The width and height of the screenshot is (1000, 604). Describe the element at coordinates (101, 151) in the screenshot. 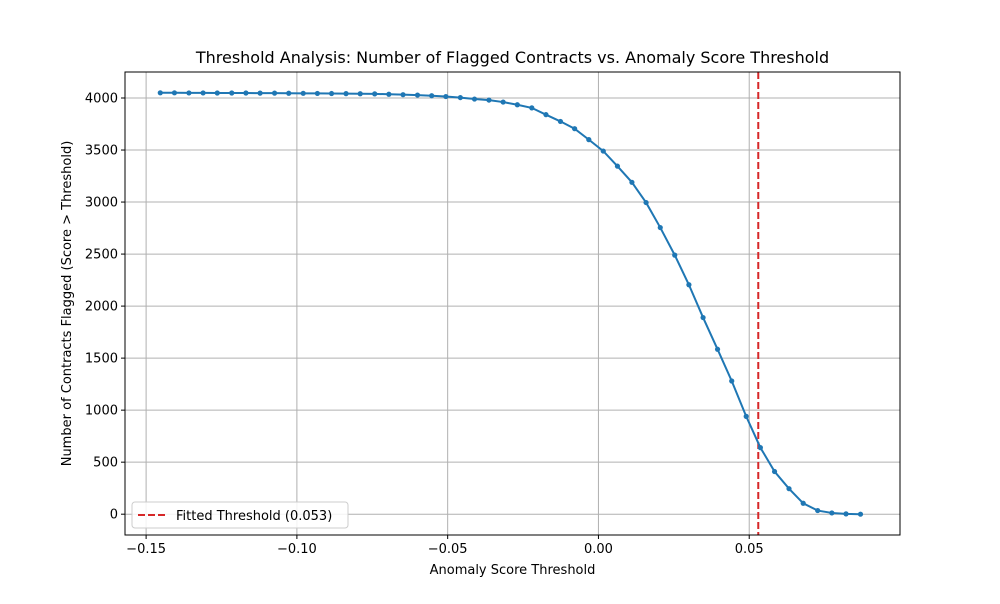

I see `y-tick-label: 3500` at that location.